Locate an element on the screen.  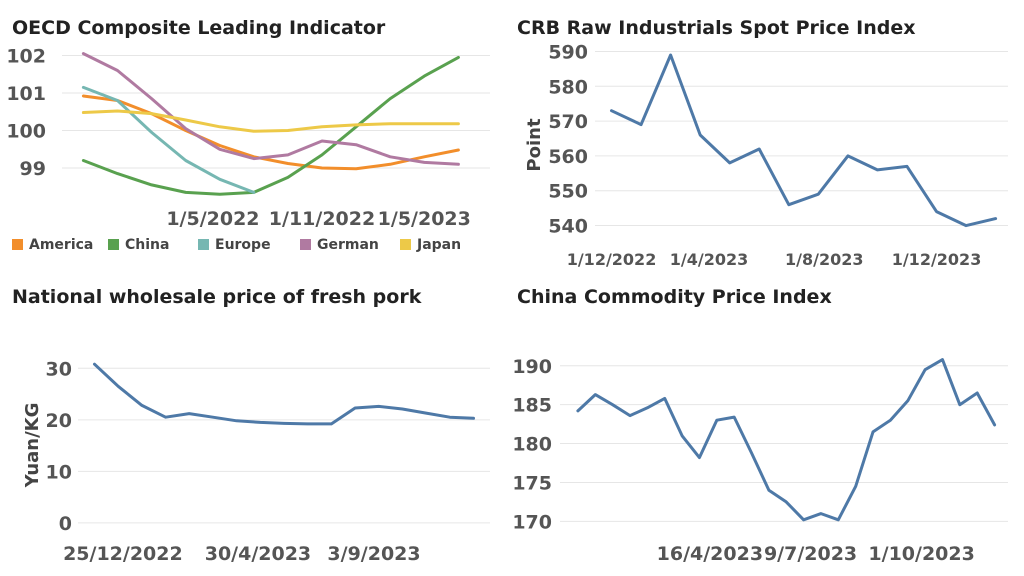
x-tick-label: 1/5/2022 is located at coordinates (212, 219).